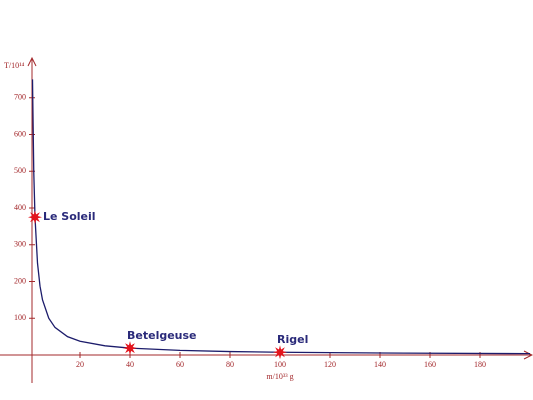 The height and width of the screenshot is (400, 533). I want to click on y-tick-label: 500, so click(20, 170).